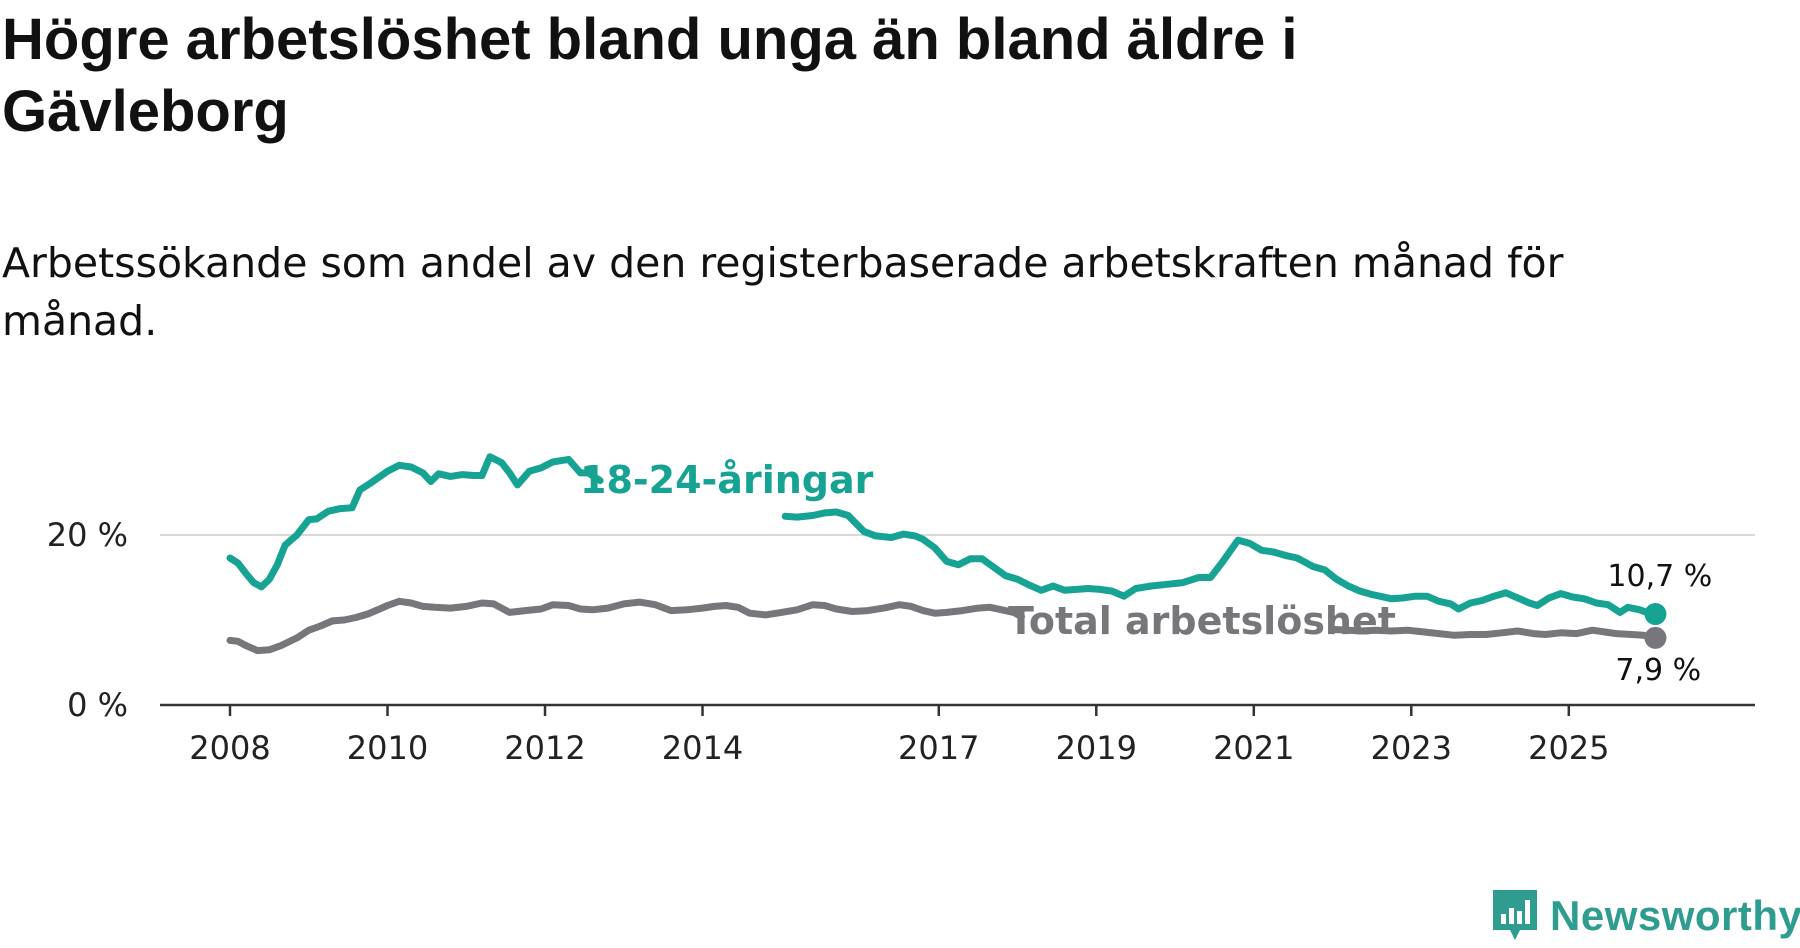 Image resolution: width=1800 pixels, height=948 pixels. Describe the element at coordinates (415, 522) in the screenshot. I see `series-line-youth` at that location.